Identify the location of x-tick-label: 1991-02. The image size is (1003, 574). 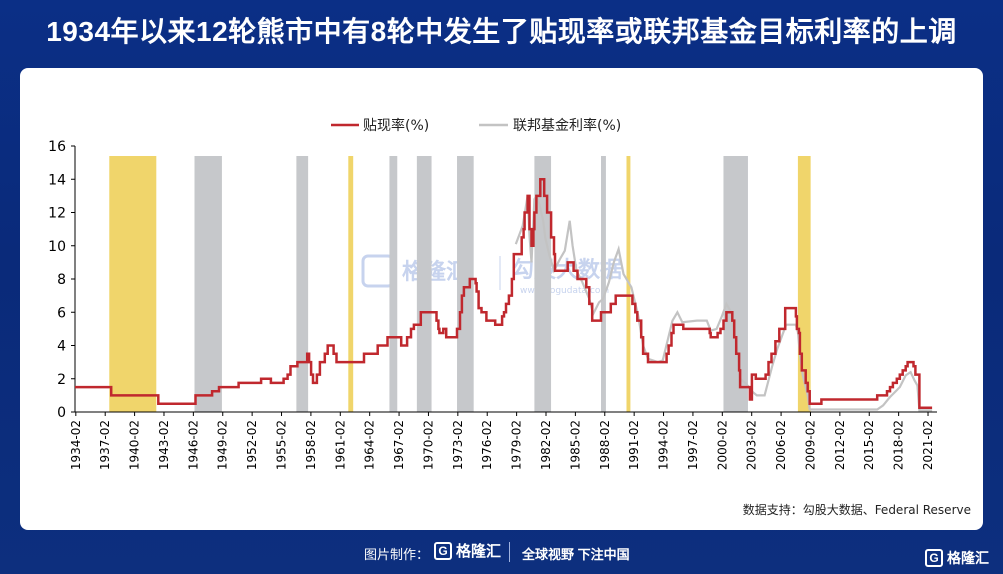
(634, 445).